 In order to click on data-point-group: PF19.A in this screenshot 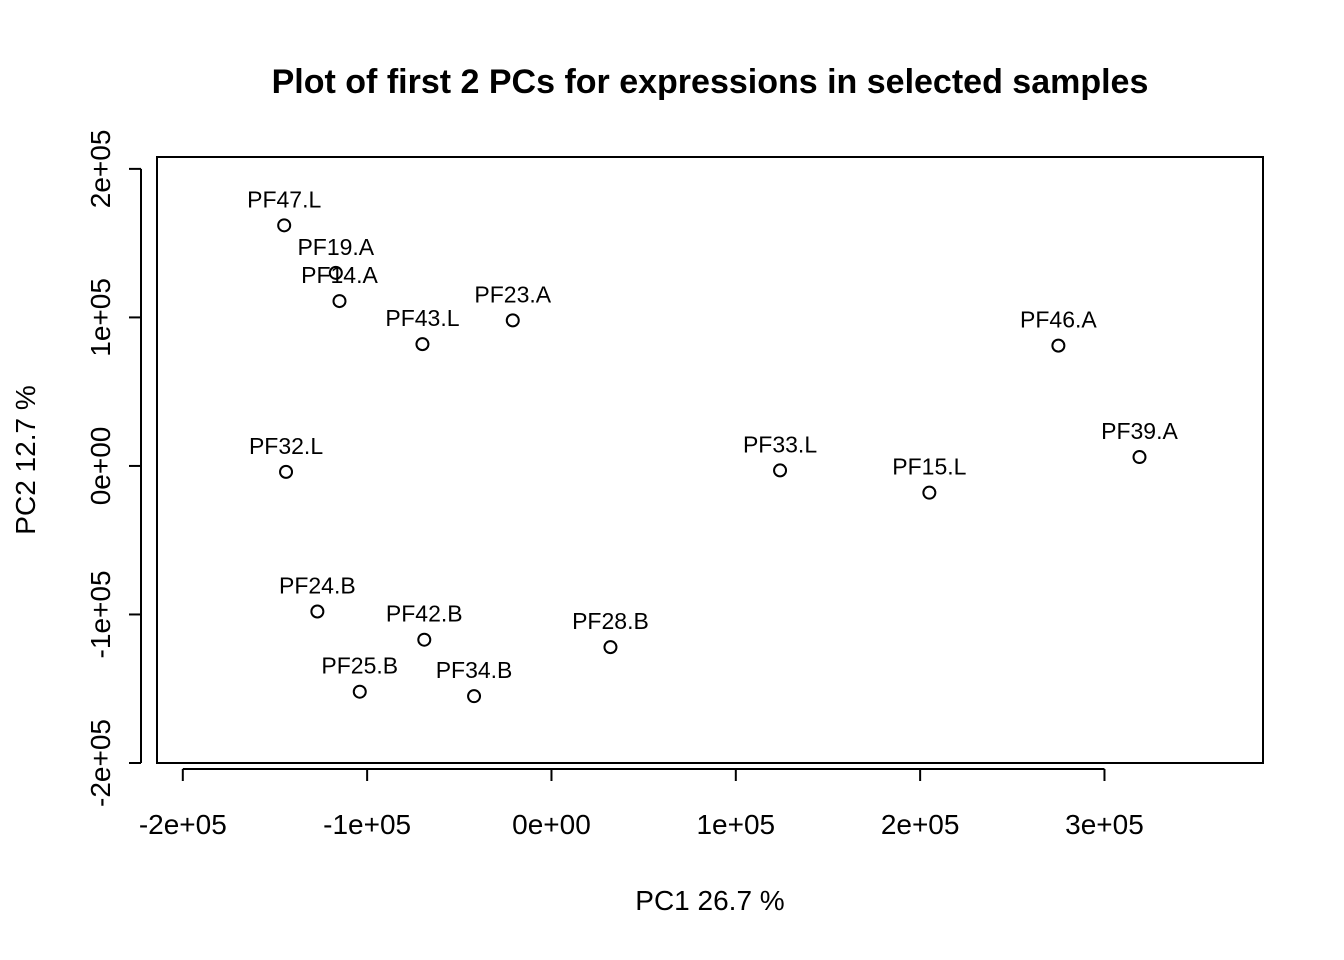, I will do `click(336, 257)`.